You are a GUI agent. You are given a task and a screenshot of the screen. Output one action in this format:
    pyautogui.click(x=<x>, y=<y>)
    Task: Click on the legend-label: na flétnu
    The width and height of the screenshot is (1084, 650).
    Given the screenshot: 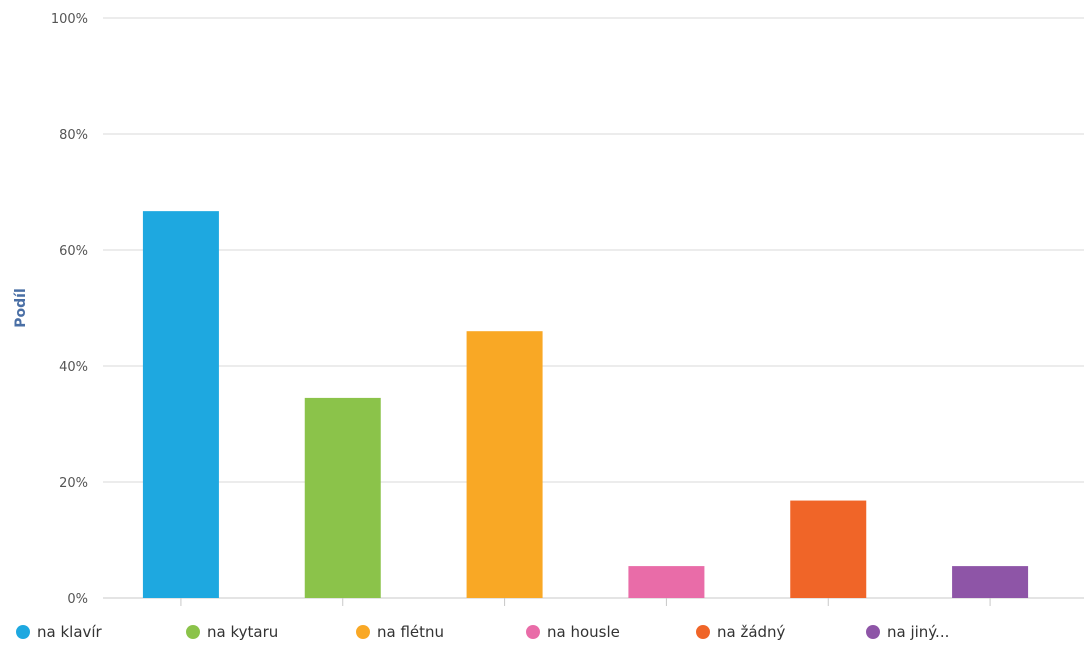 What is the action you would take?
    pyautogui.click(x=411, y=632)
    